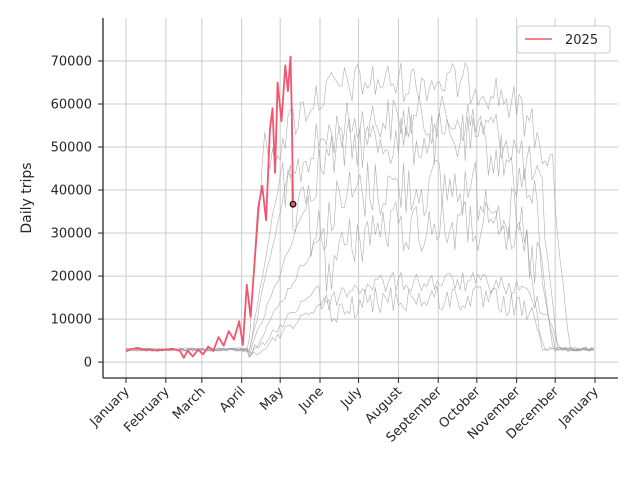  I want to click on y-tick-label: 70000, so click(71, 62).